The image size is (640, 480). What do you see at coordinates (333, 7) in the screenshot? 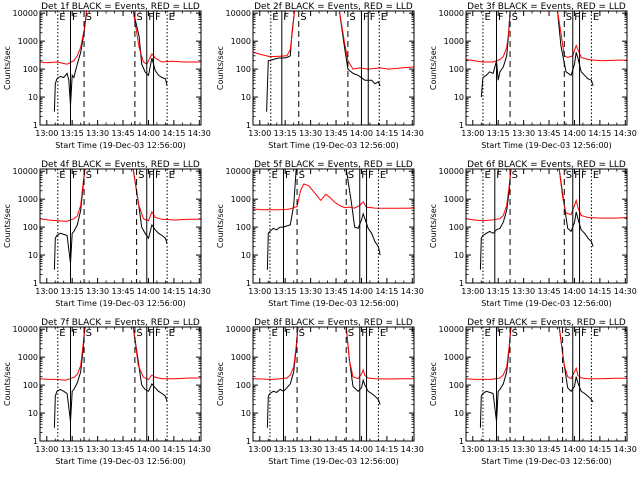
I see `panel-title: Det 2f BLACK = Events, RED = LLD` at bounding box center [333, 7].